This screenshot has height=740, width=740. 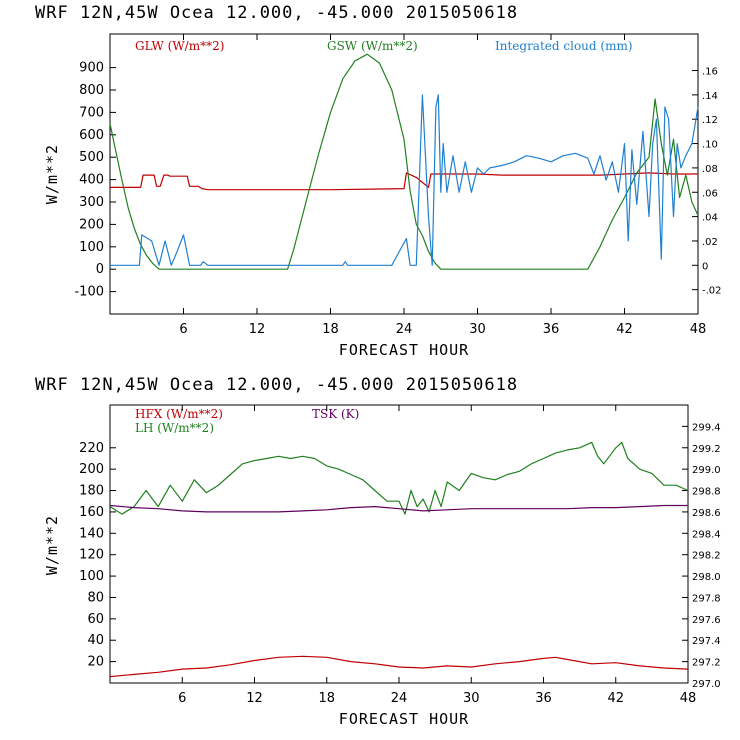 What do you see at coordinates (706, 663) in the screenshot?
I see `y2-tick-label: 297.2` at bounding box center [706, 663].